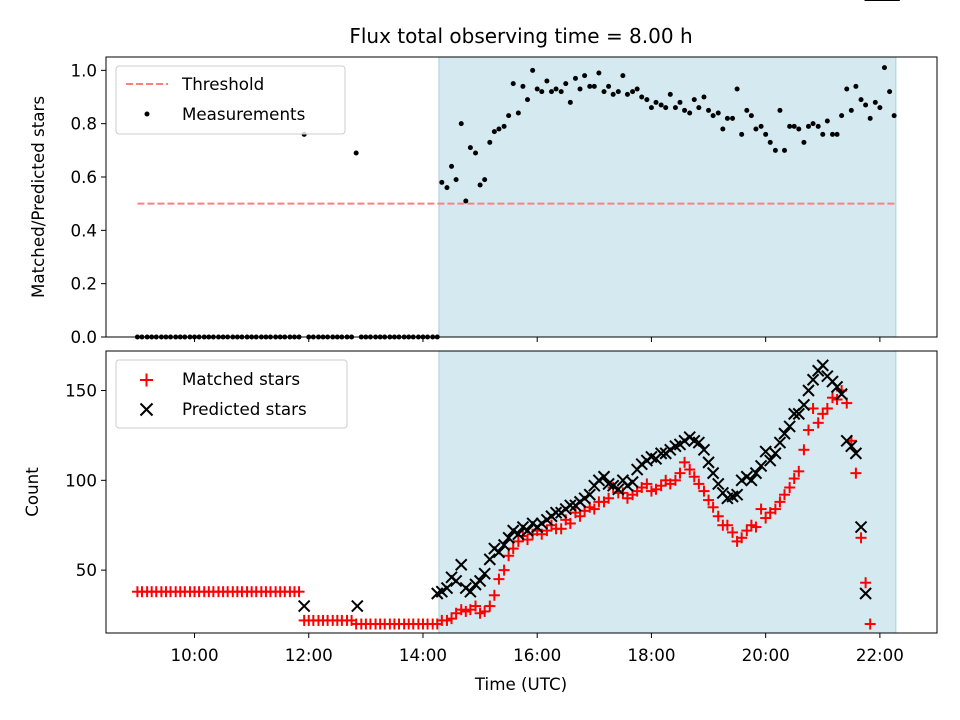  Describe the element at coordinates (222, 84) in the screenshot. I see `legend-threshold-label: Threshold` at that location.